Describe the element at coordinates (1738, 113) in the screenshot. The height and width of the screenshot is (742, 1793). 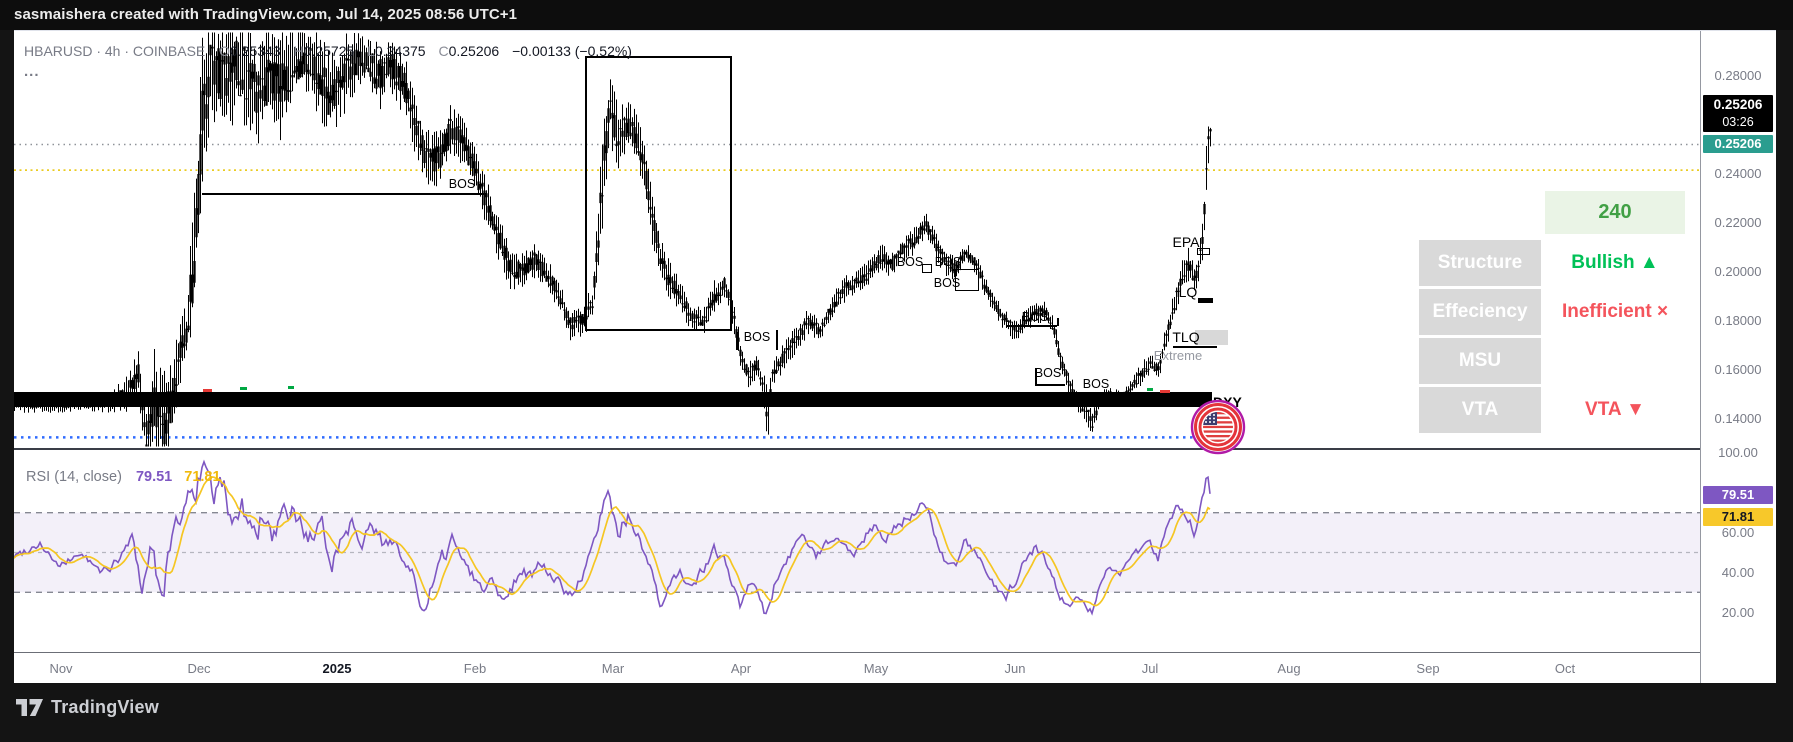
I see `price-countdown-badge: 0.25206 03:26` at that location.